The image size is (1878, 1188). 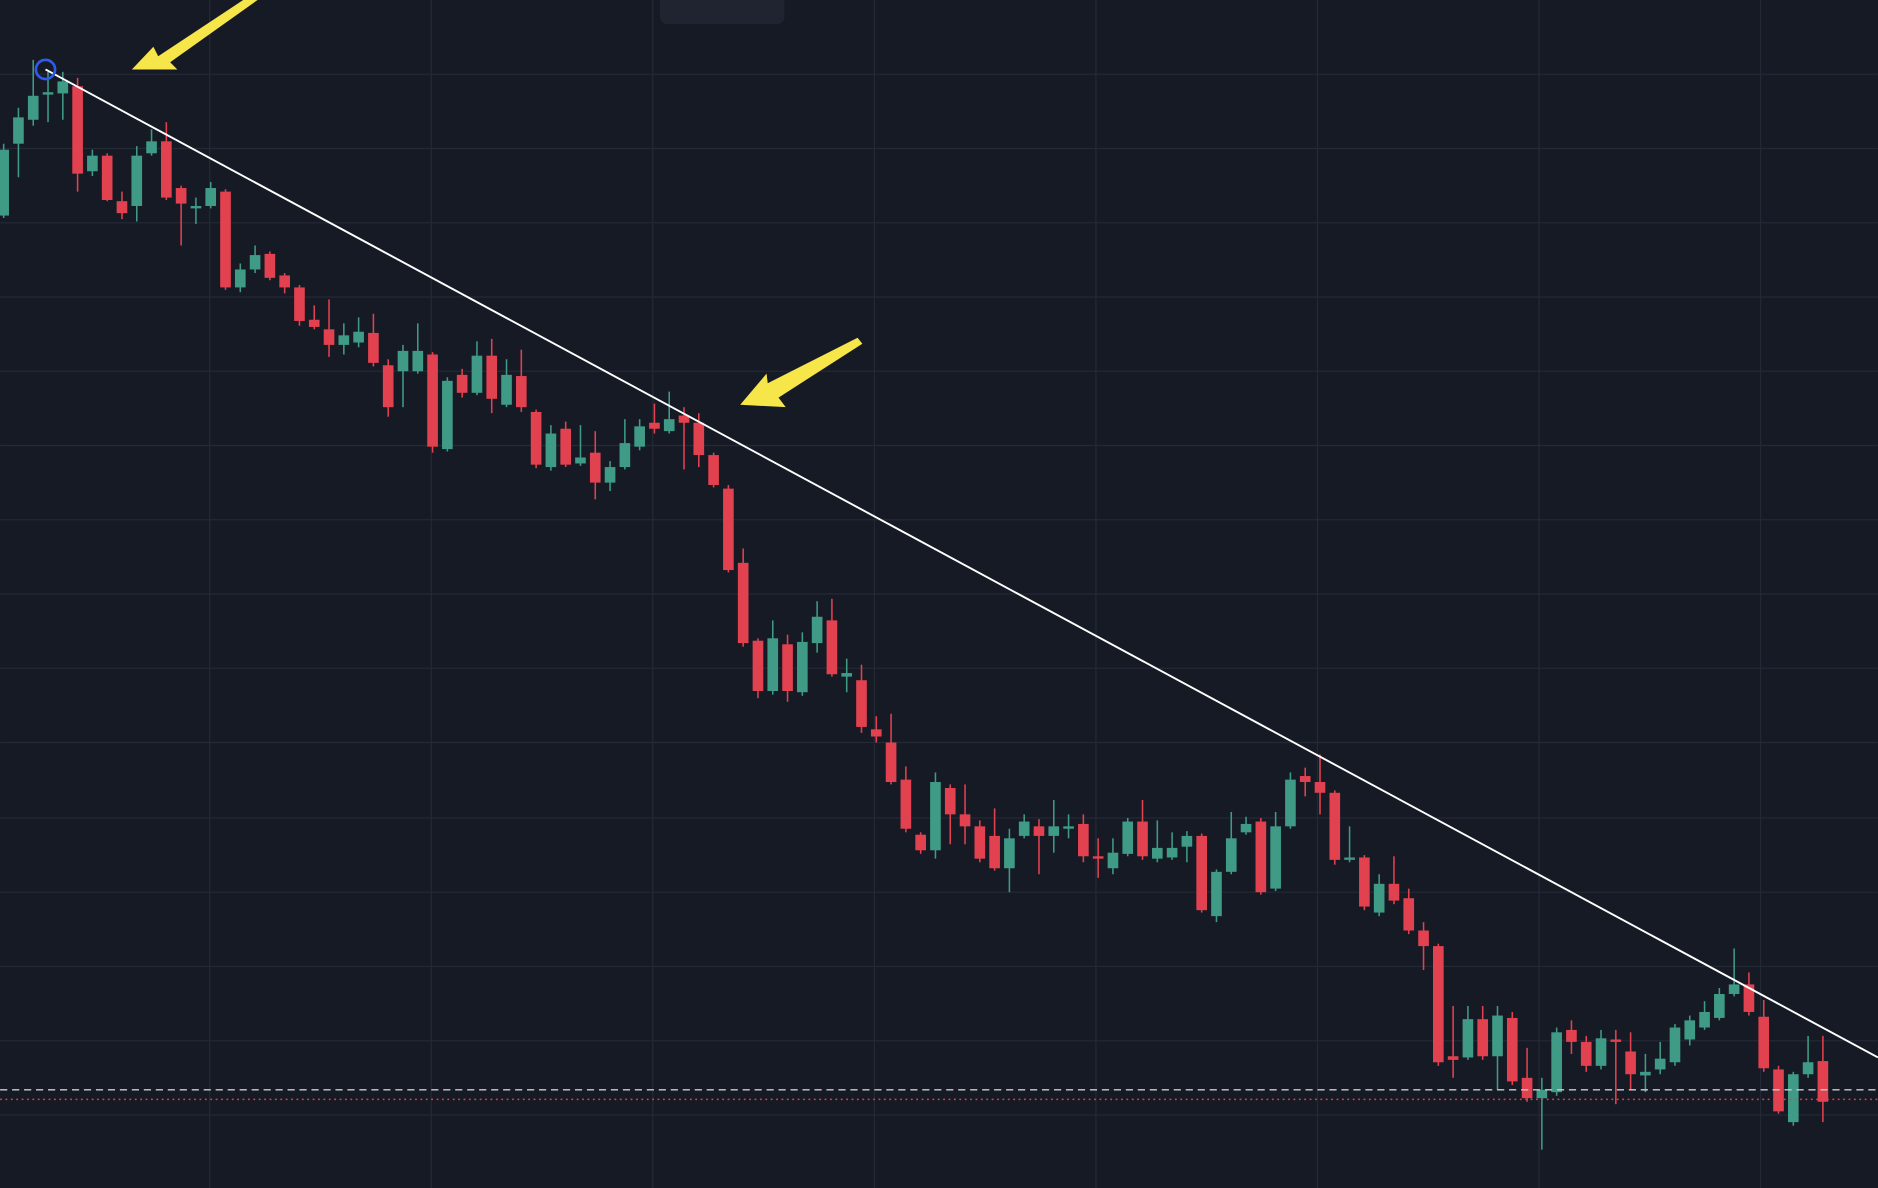 What do you see at coordinates (722, 12) in the screenshot?
I see `tooltip-box` at bounding box center [722, 12].